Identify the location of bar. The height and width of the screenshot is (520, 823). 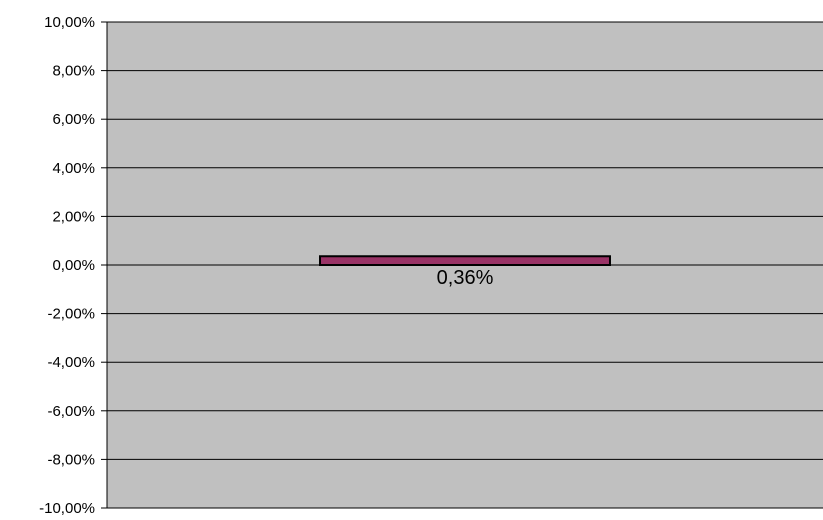
(465, 261).